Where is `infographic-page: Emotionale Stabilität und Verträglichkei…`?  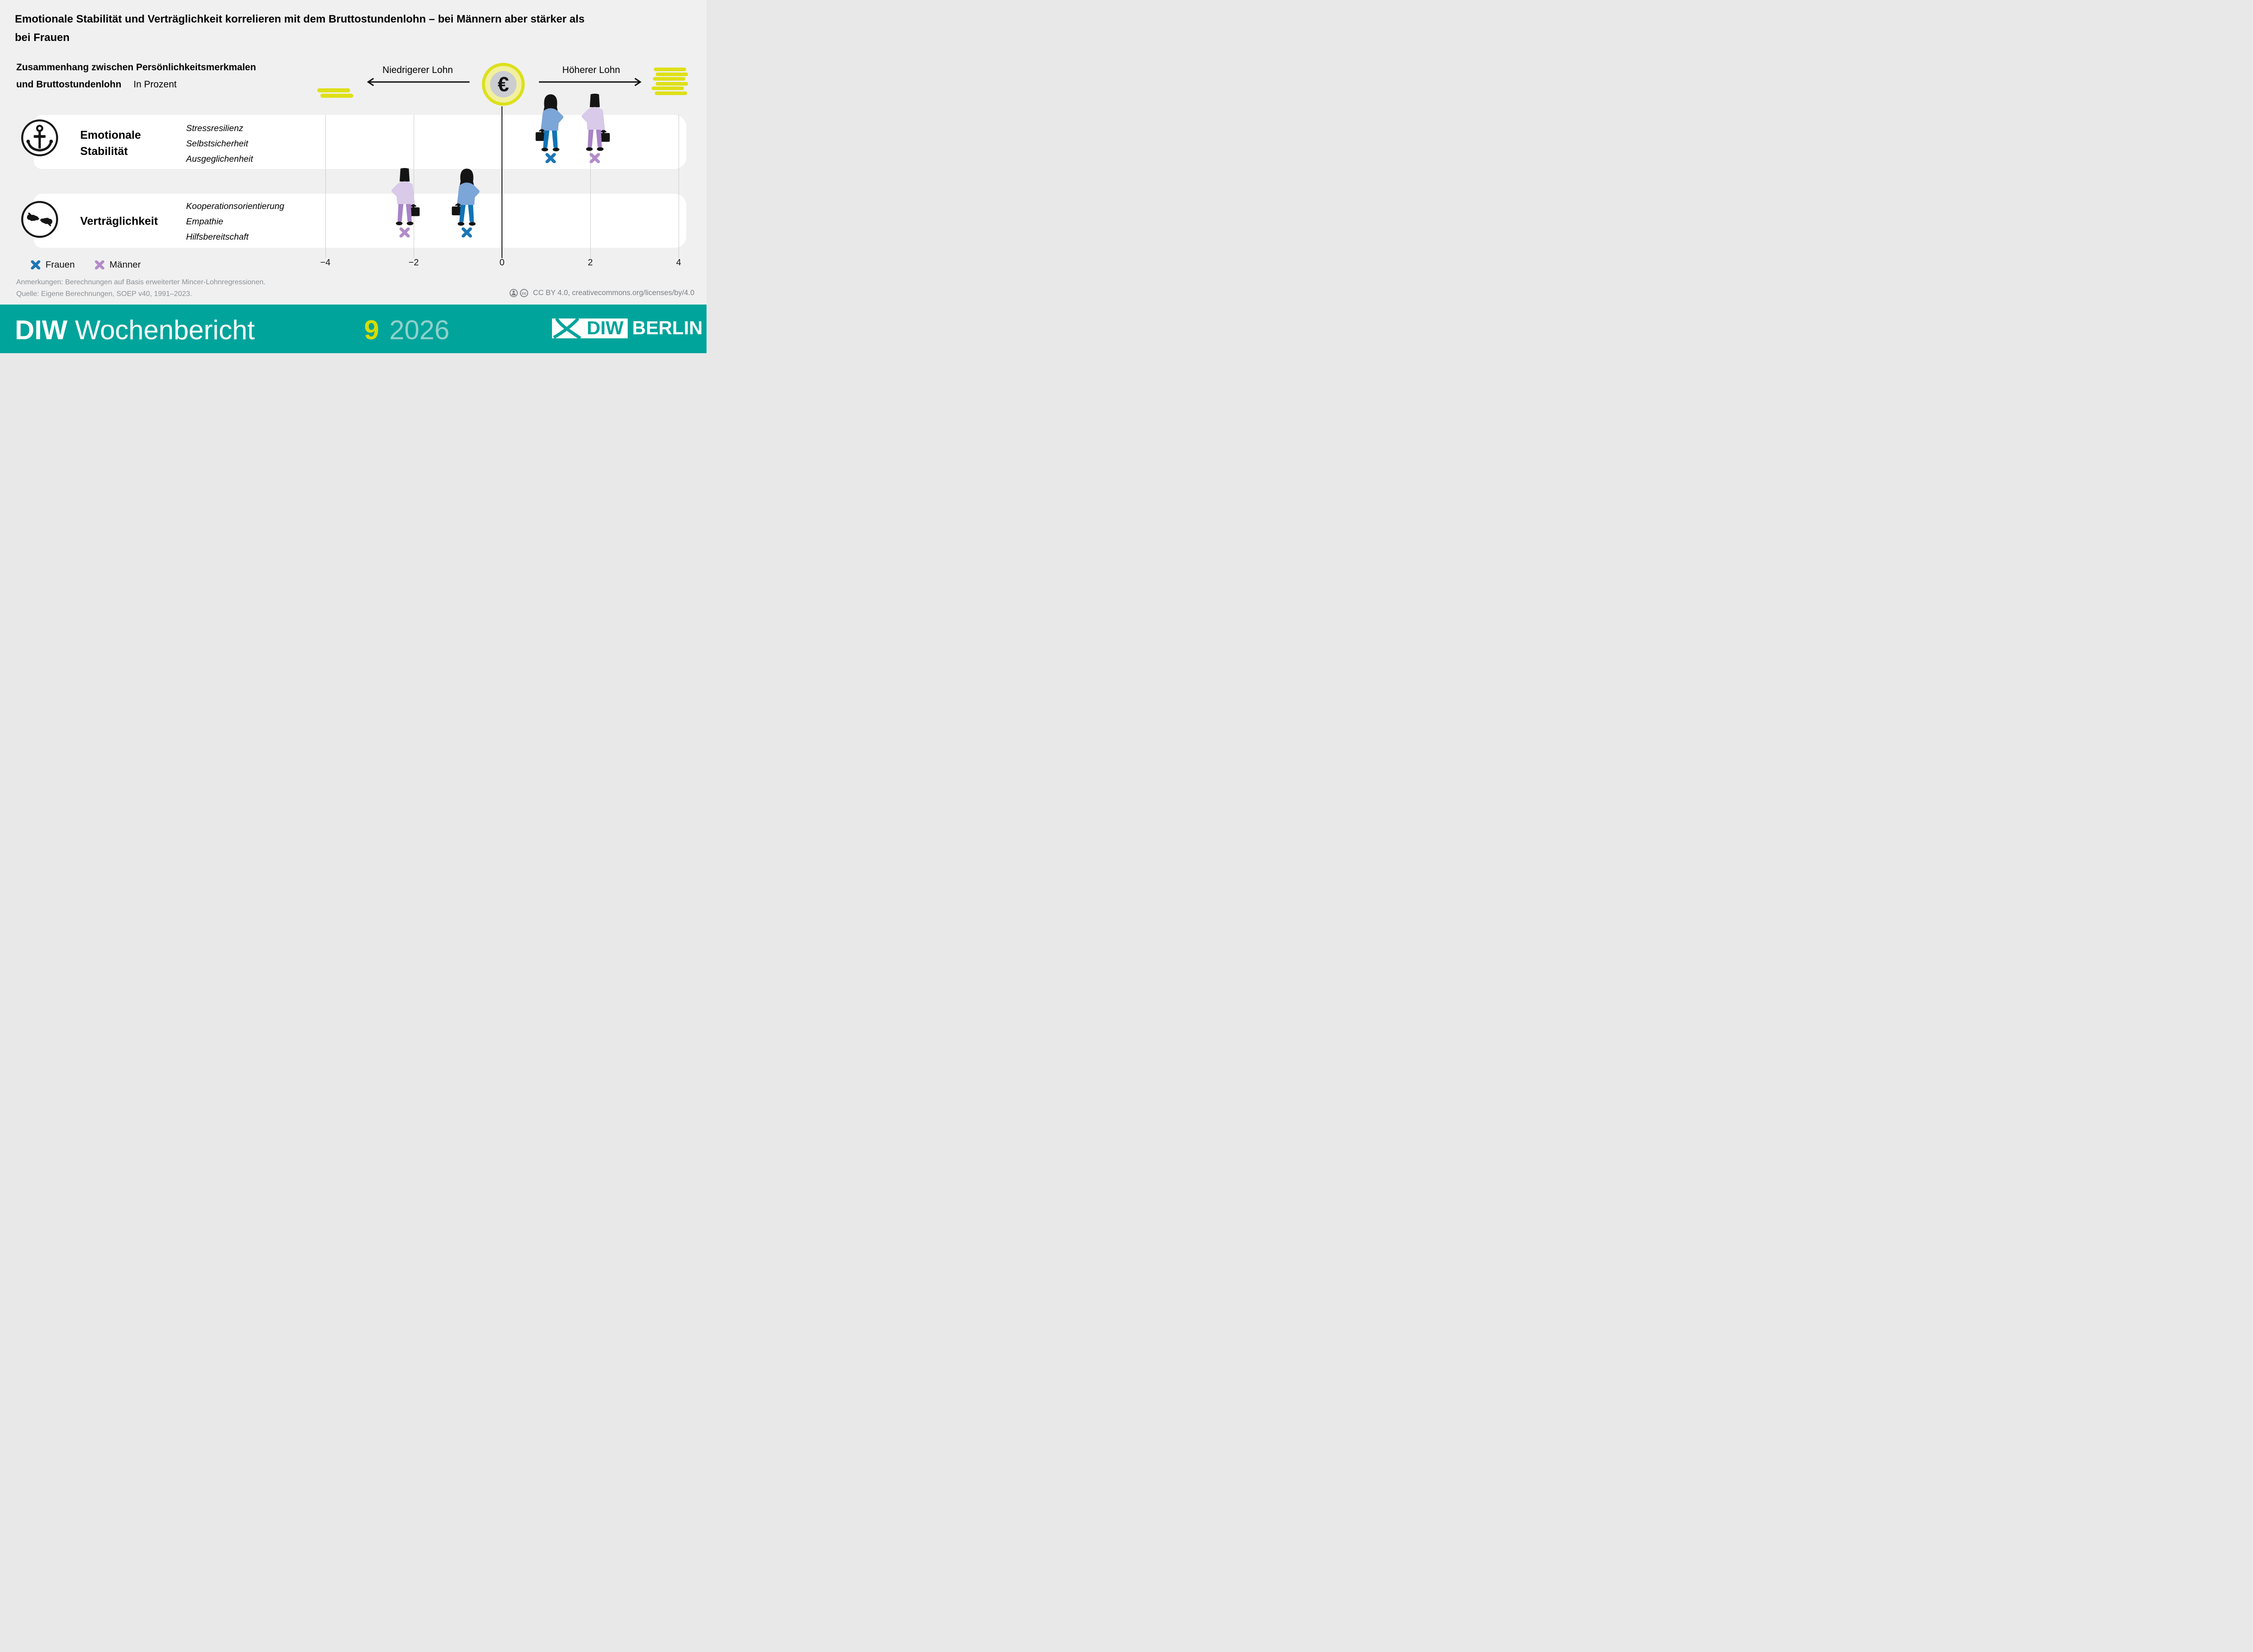 infographic-page: Emotionale Stabilität und Verträglichkei… is located at coordinates (353, 176).